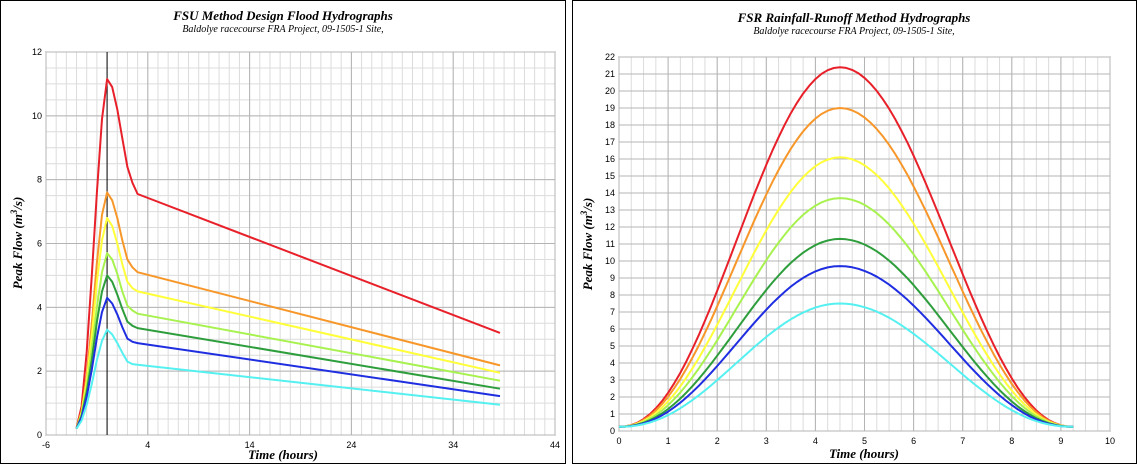  I want to click on fsu-x-axis-label: Time (hours), so click(283, 454).